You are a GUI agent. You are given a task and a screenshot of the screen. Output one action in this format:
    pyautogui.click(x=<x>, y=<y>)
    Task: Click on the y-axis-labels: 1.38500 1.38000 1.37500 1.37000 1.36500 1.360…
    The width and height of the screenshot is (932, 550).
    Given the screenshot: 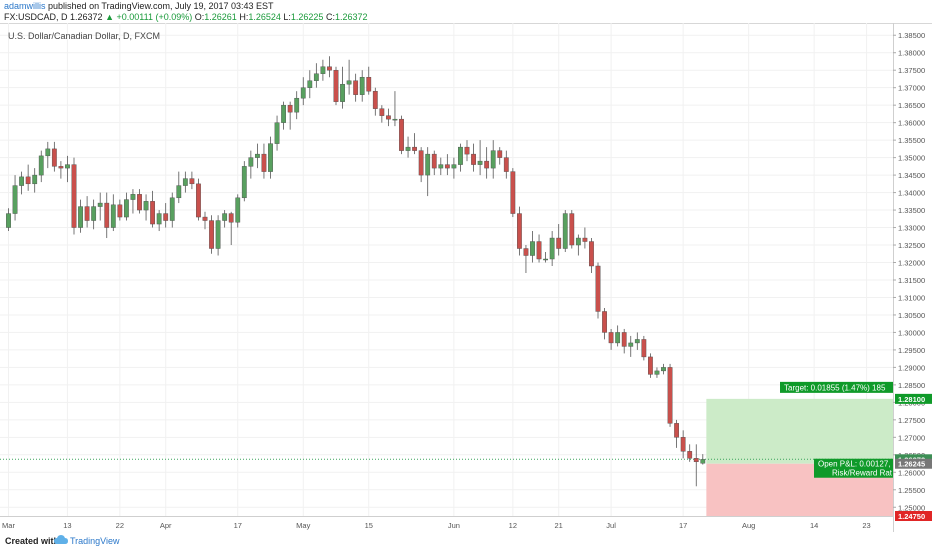 What is the action you would take?
    pyautogui.click(x=909, y=271)
    